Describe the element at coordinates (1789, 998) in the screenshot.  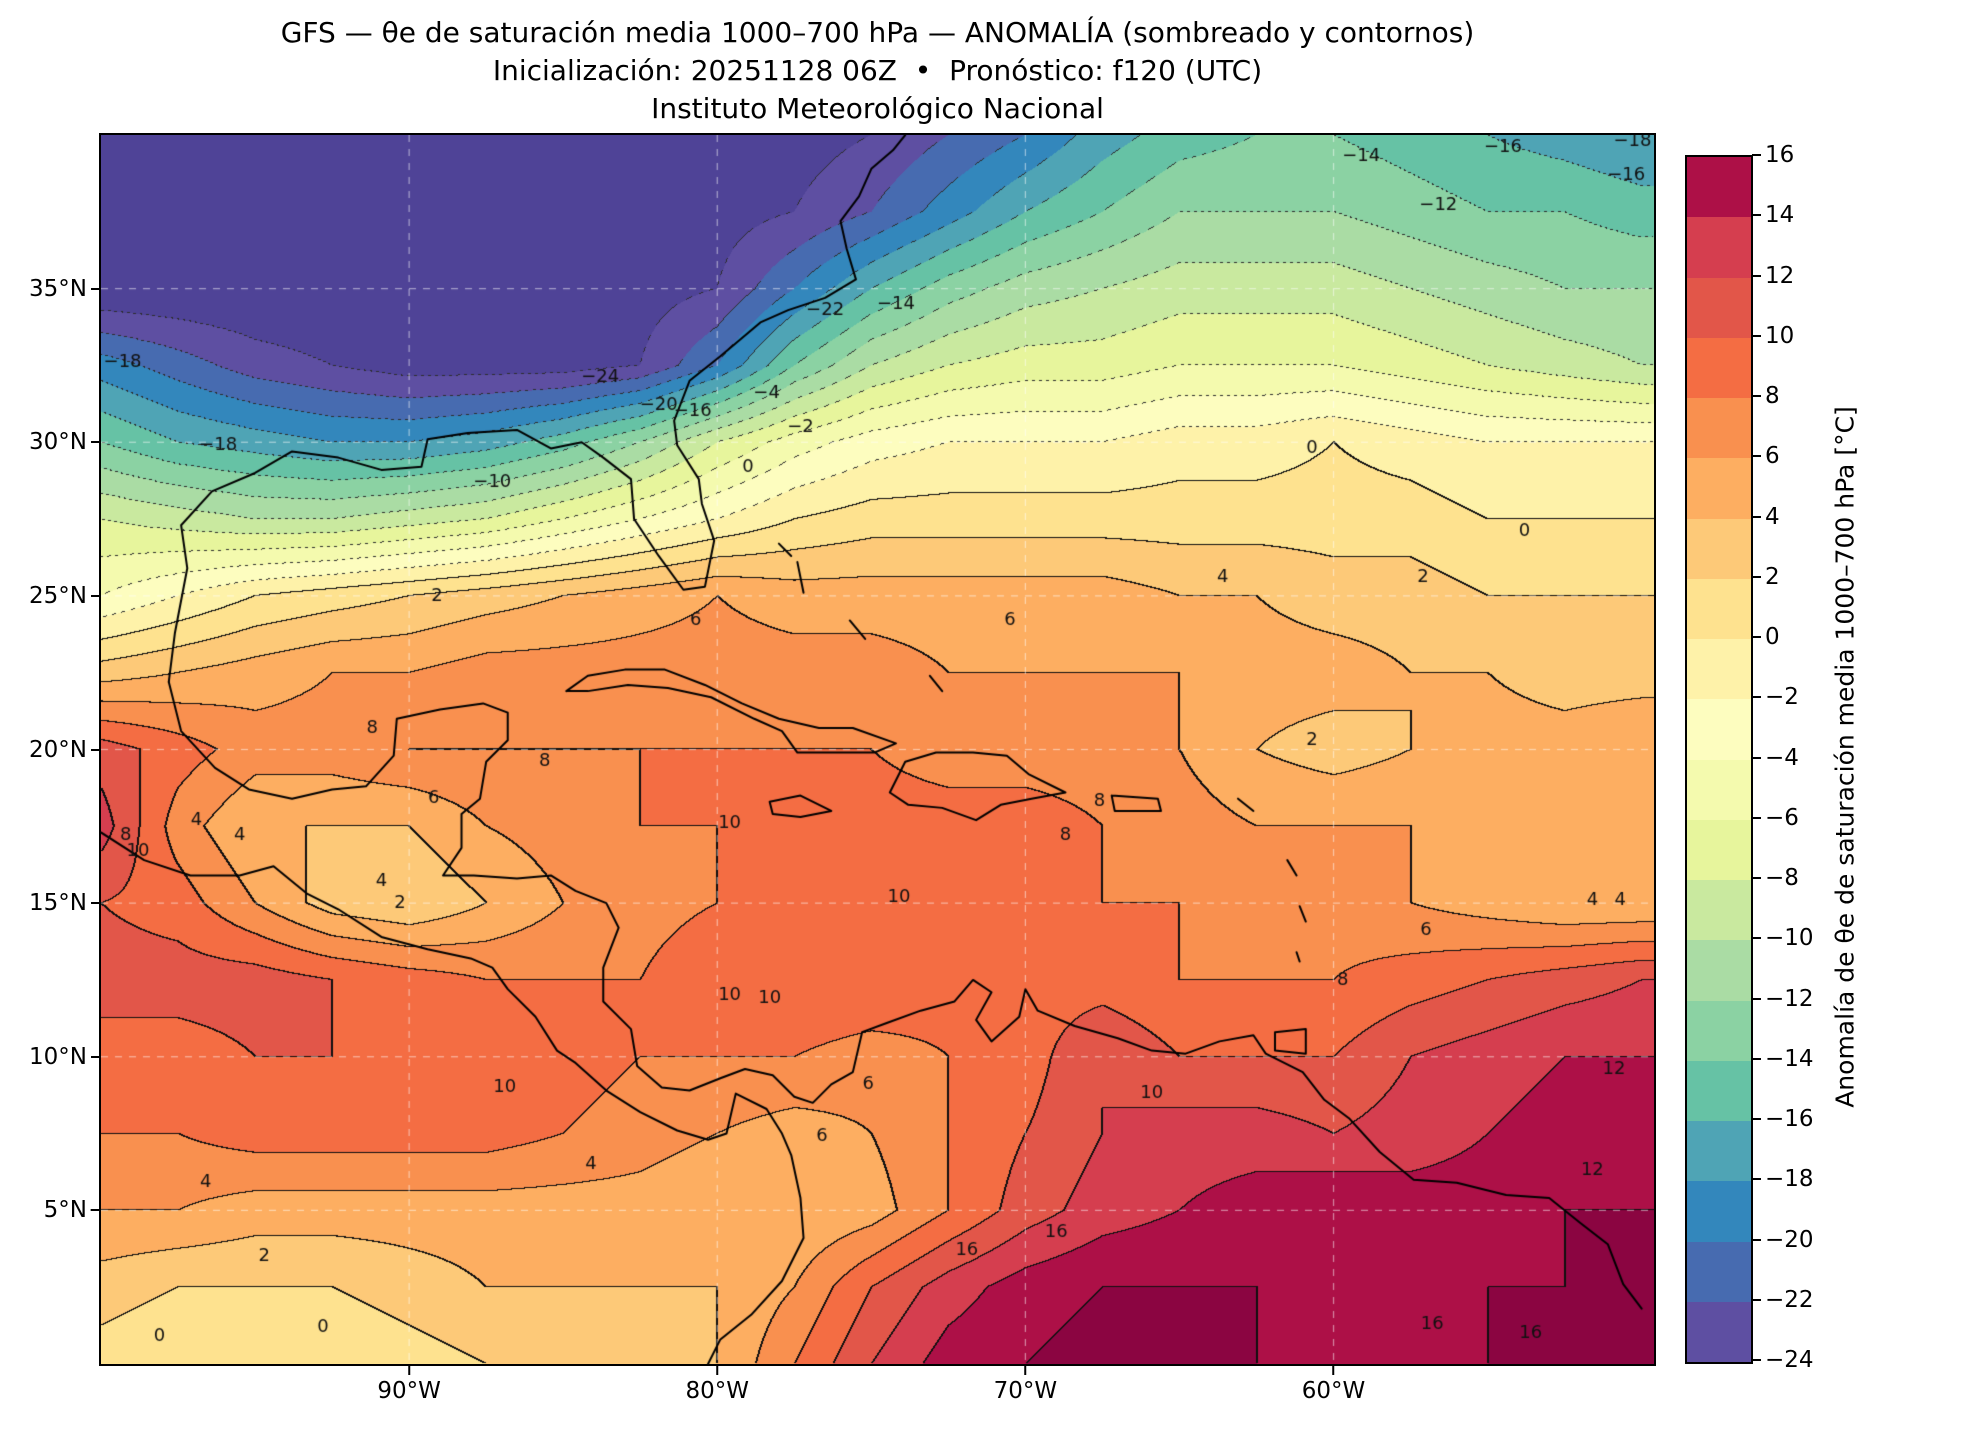
I see `colorbar-tick-label: −12` at that location.